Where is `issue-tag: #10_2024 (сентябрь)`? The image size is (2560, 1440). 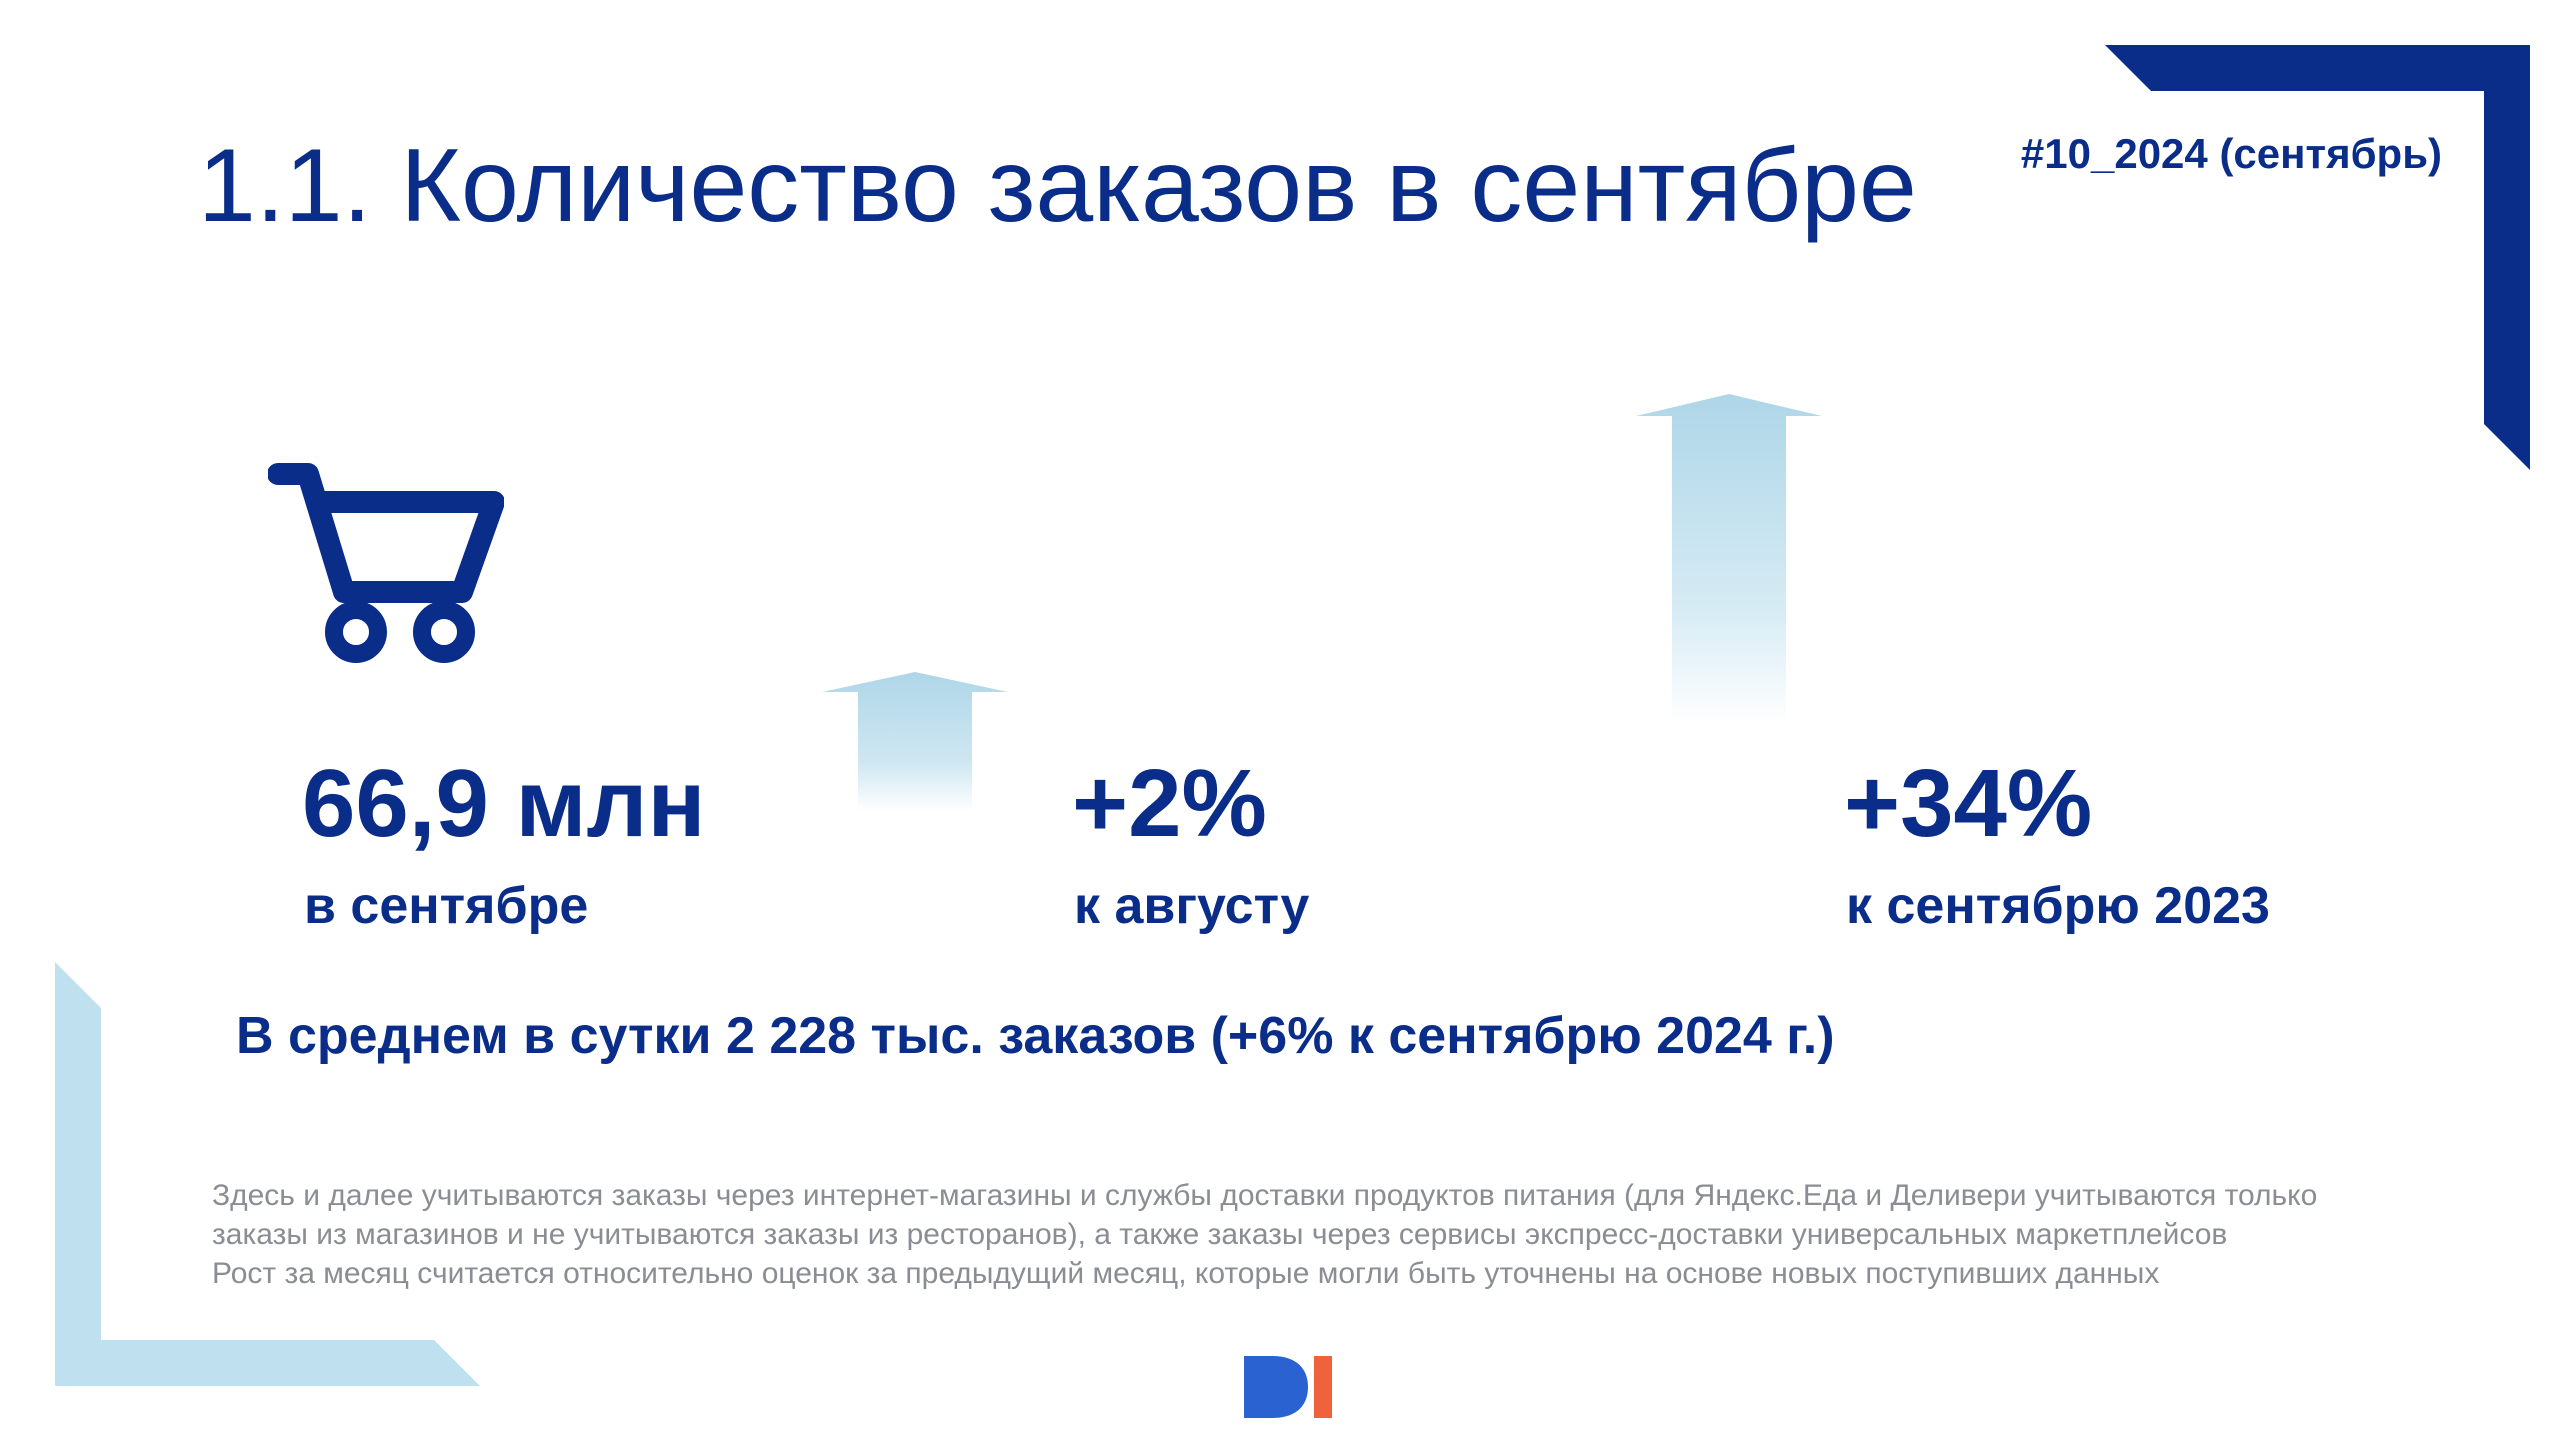 issue-tag: #10_2024 (сентябрь) is located at coordinates (2231, 153).